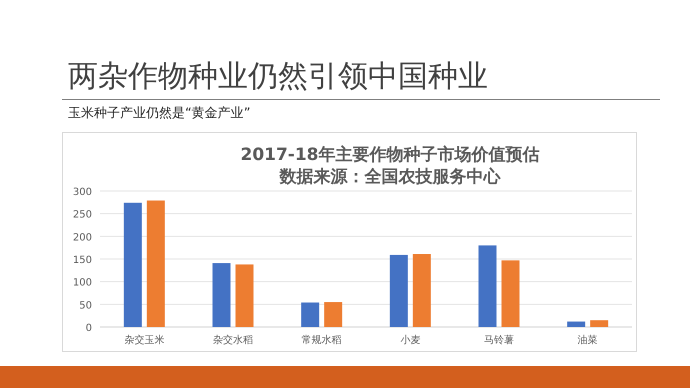  What do you see at coordinates (410, 340) in the screenshot?
I see `x-tick-label: 小麦` at bounding box center [410, 340].